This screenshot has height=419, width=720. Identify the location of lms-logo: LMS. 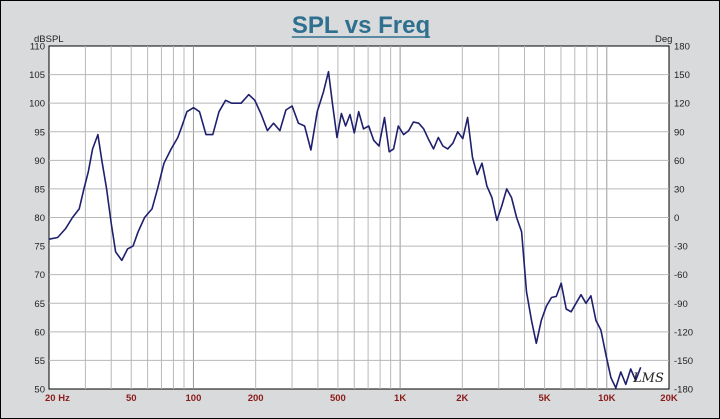
(648, 378).